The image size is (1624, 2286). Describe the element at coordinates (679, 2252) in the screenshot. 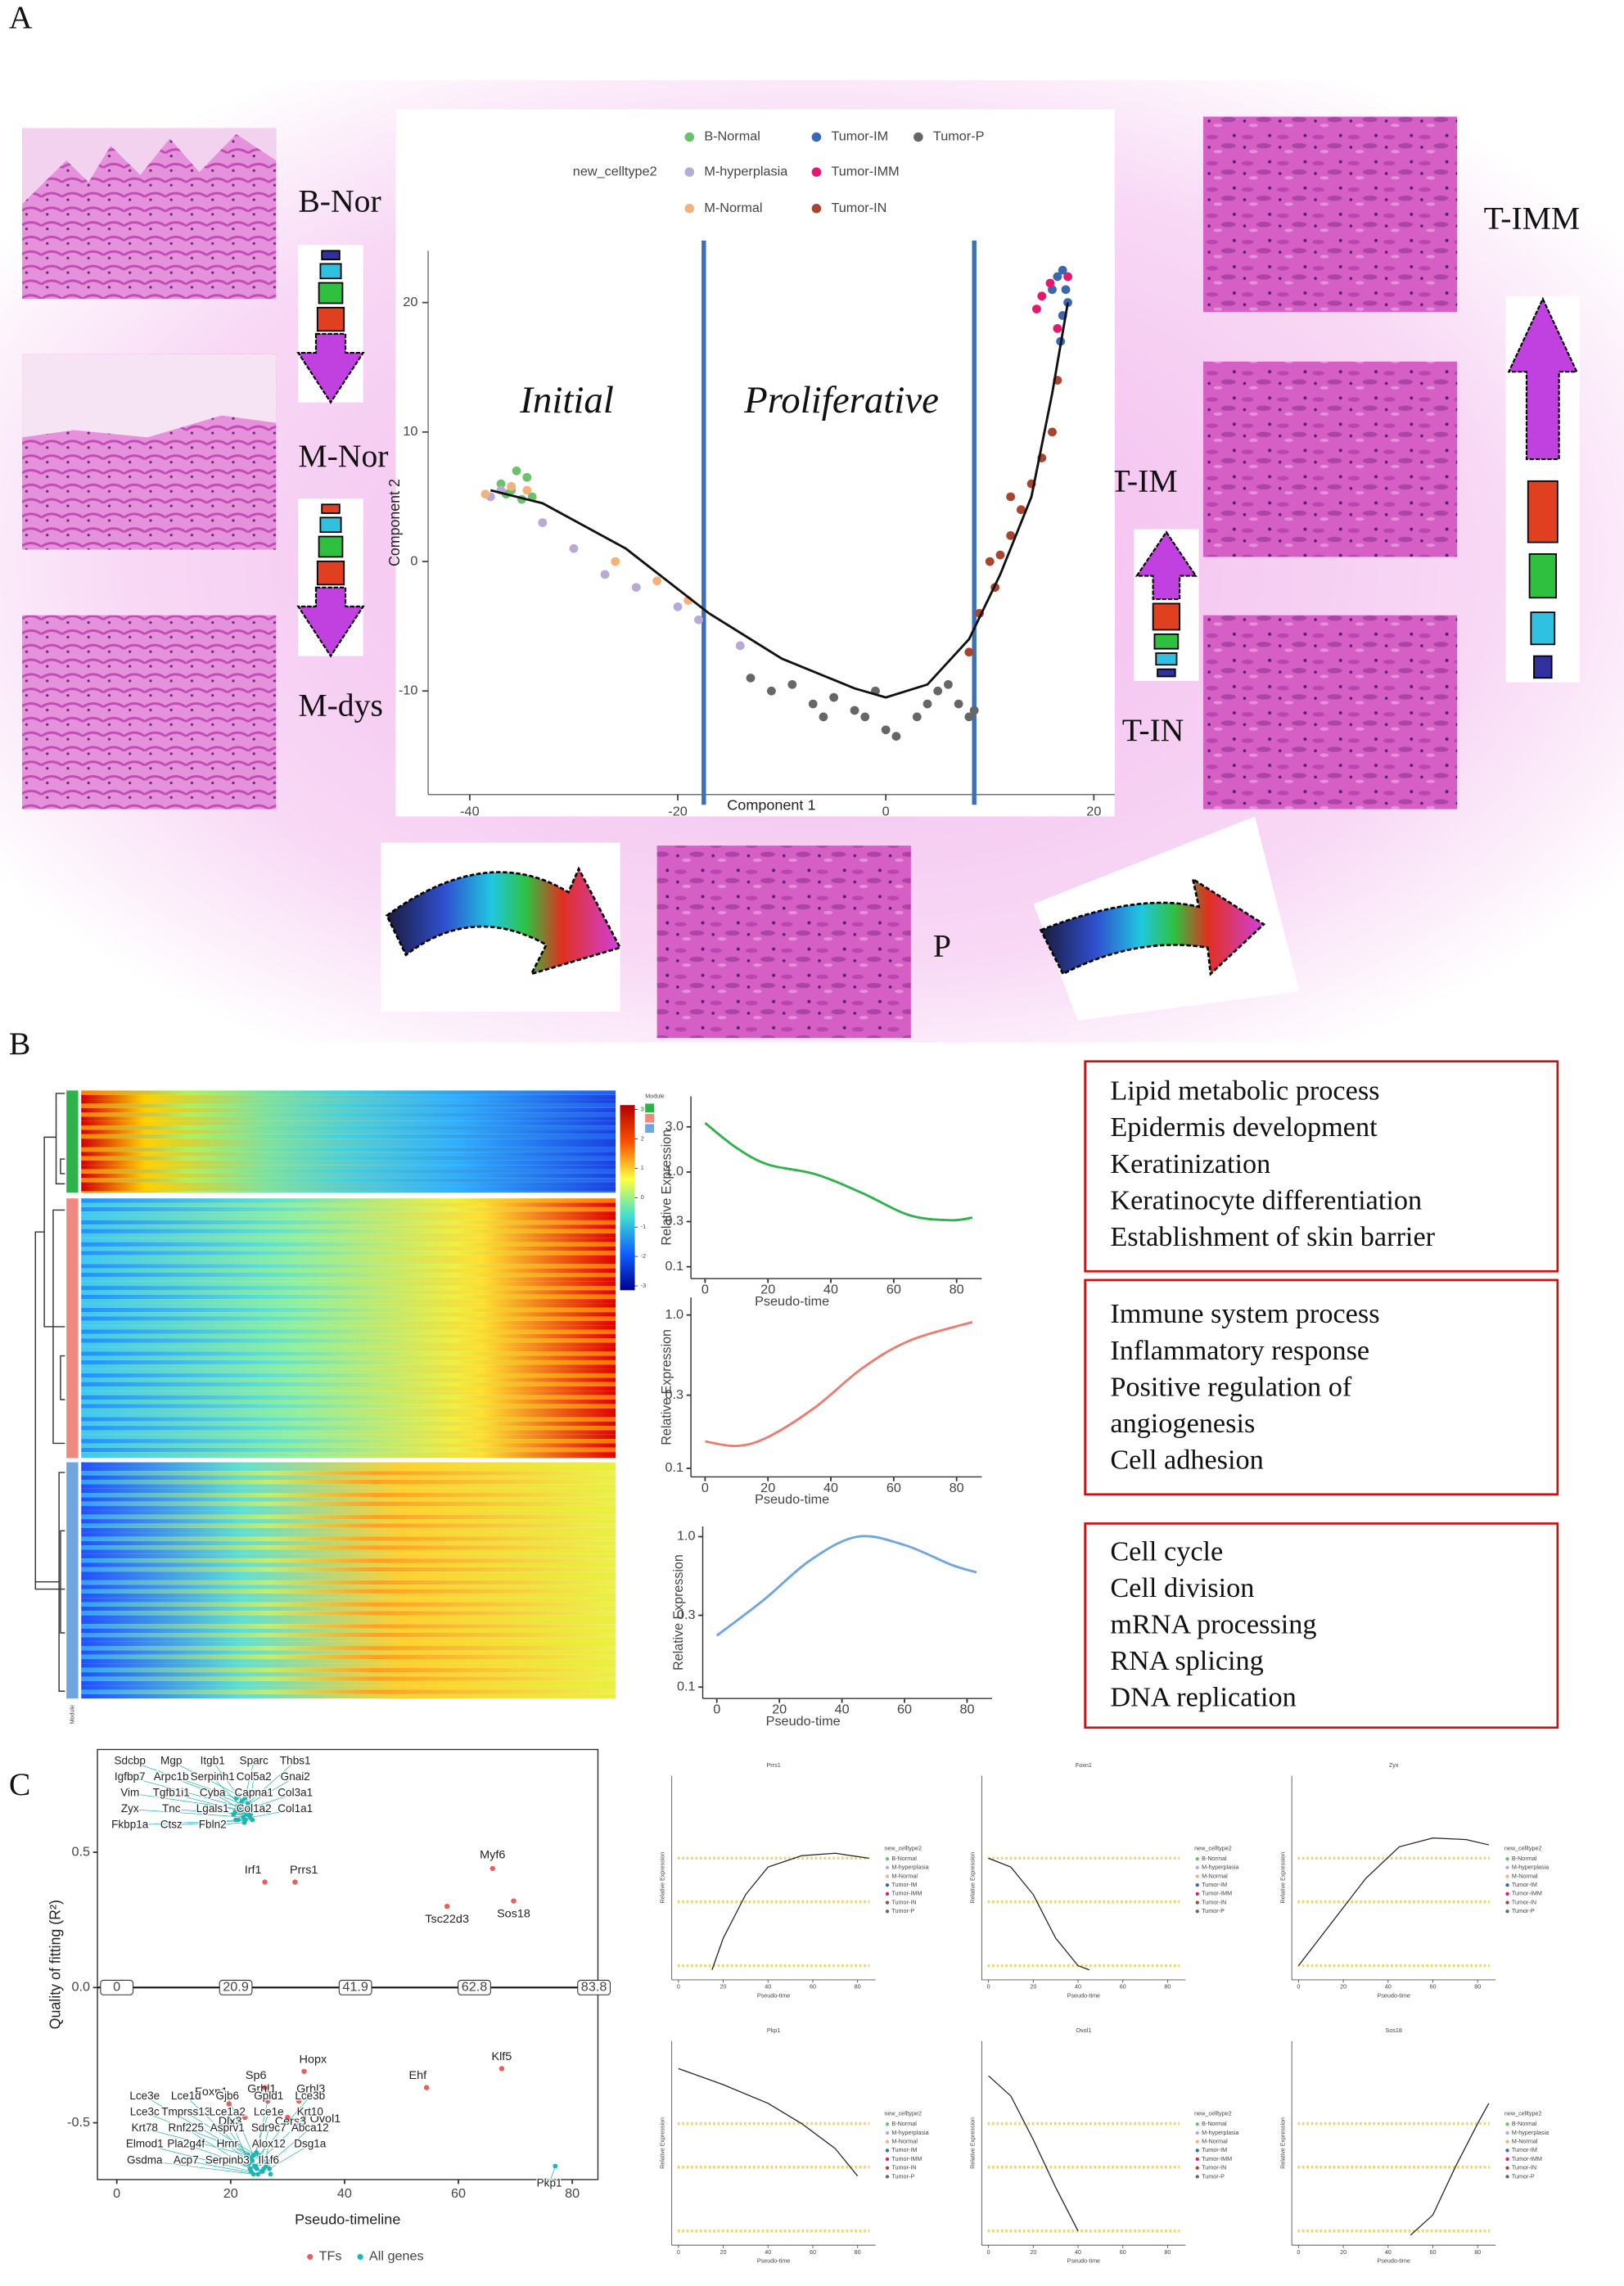

I see `x-tick-label: 0` at that location.